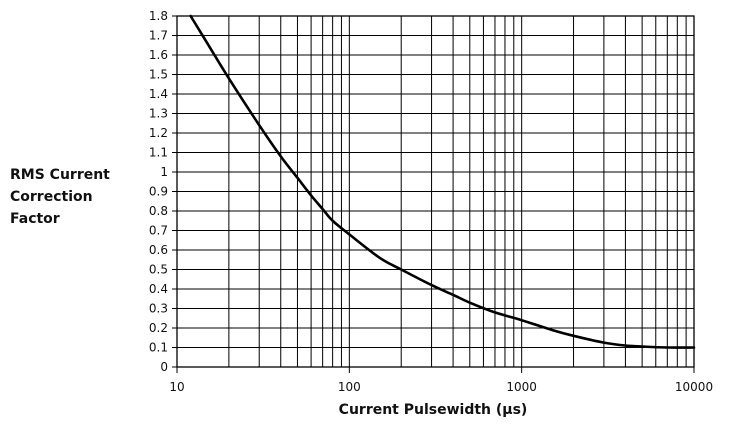  Describe the element at coordinates (158, 36) in the screenshot. I see `y-tick-label: 1.7` at that location.